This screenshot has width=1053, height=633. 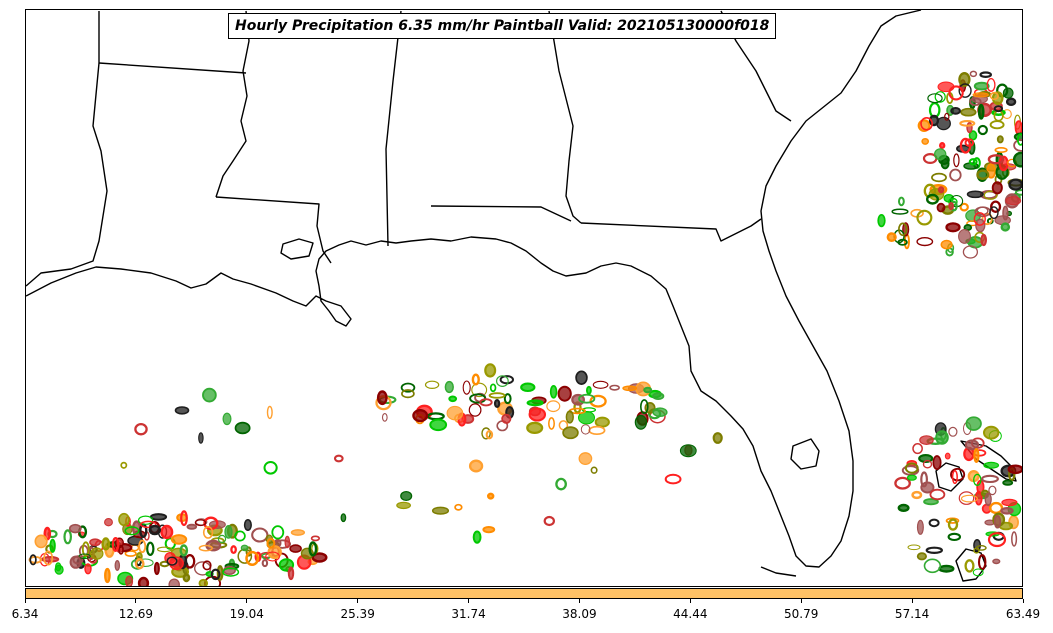 What do you see at coordinates (912, 614) in the screenshot?
I see `colorbar-tick-label: 57.14` at bounding box center [912, 614].